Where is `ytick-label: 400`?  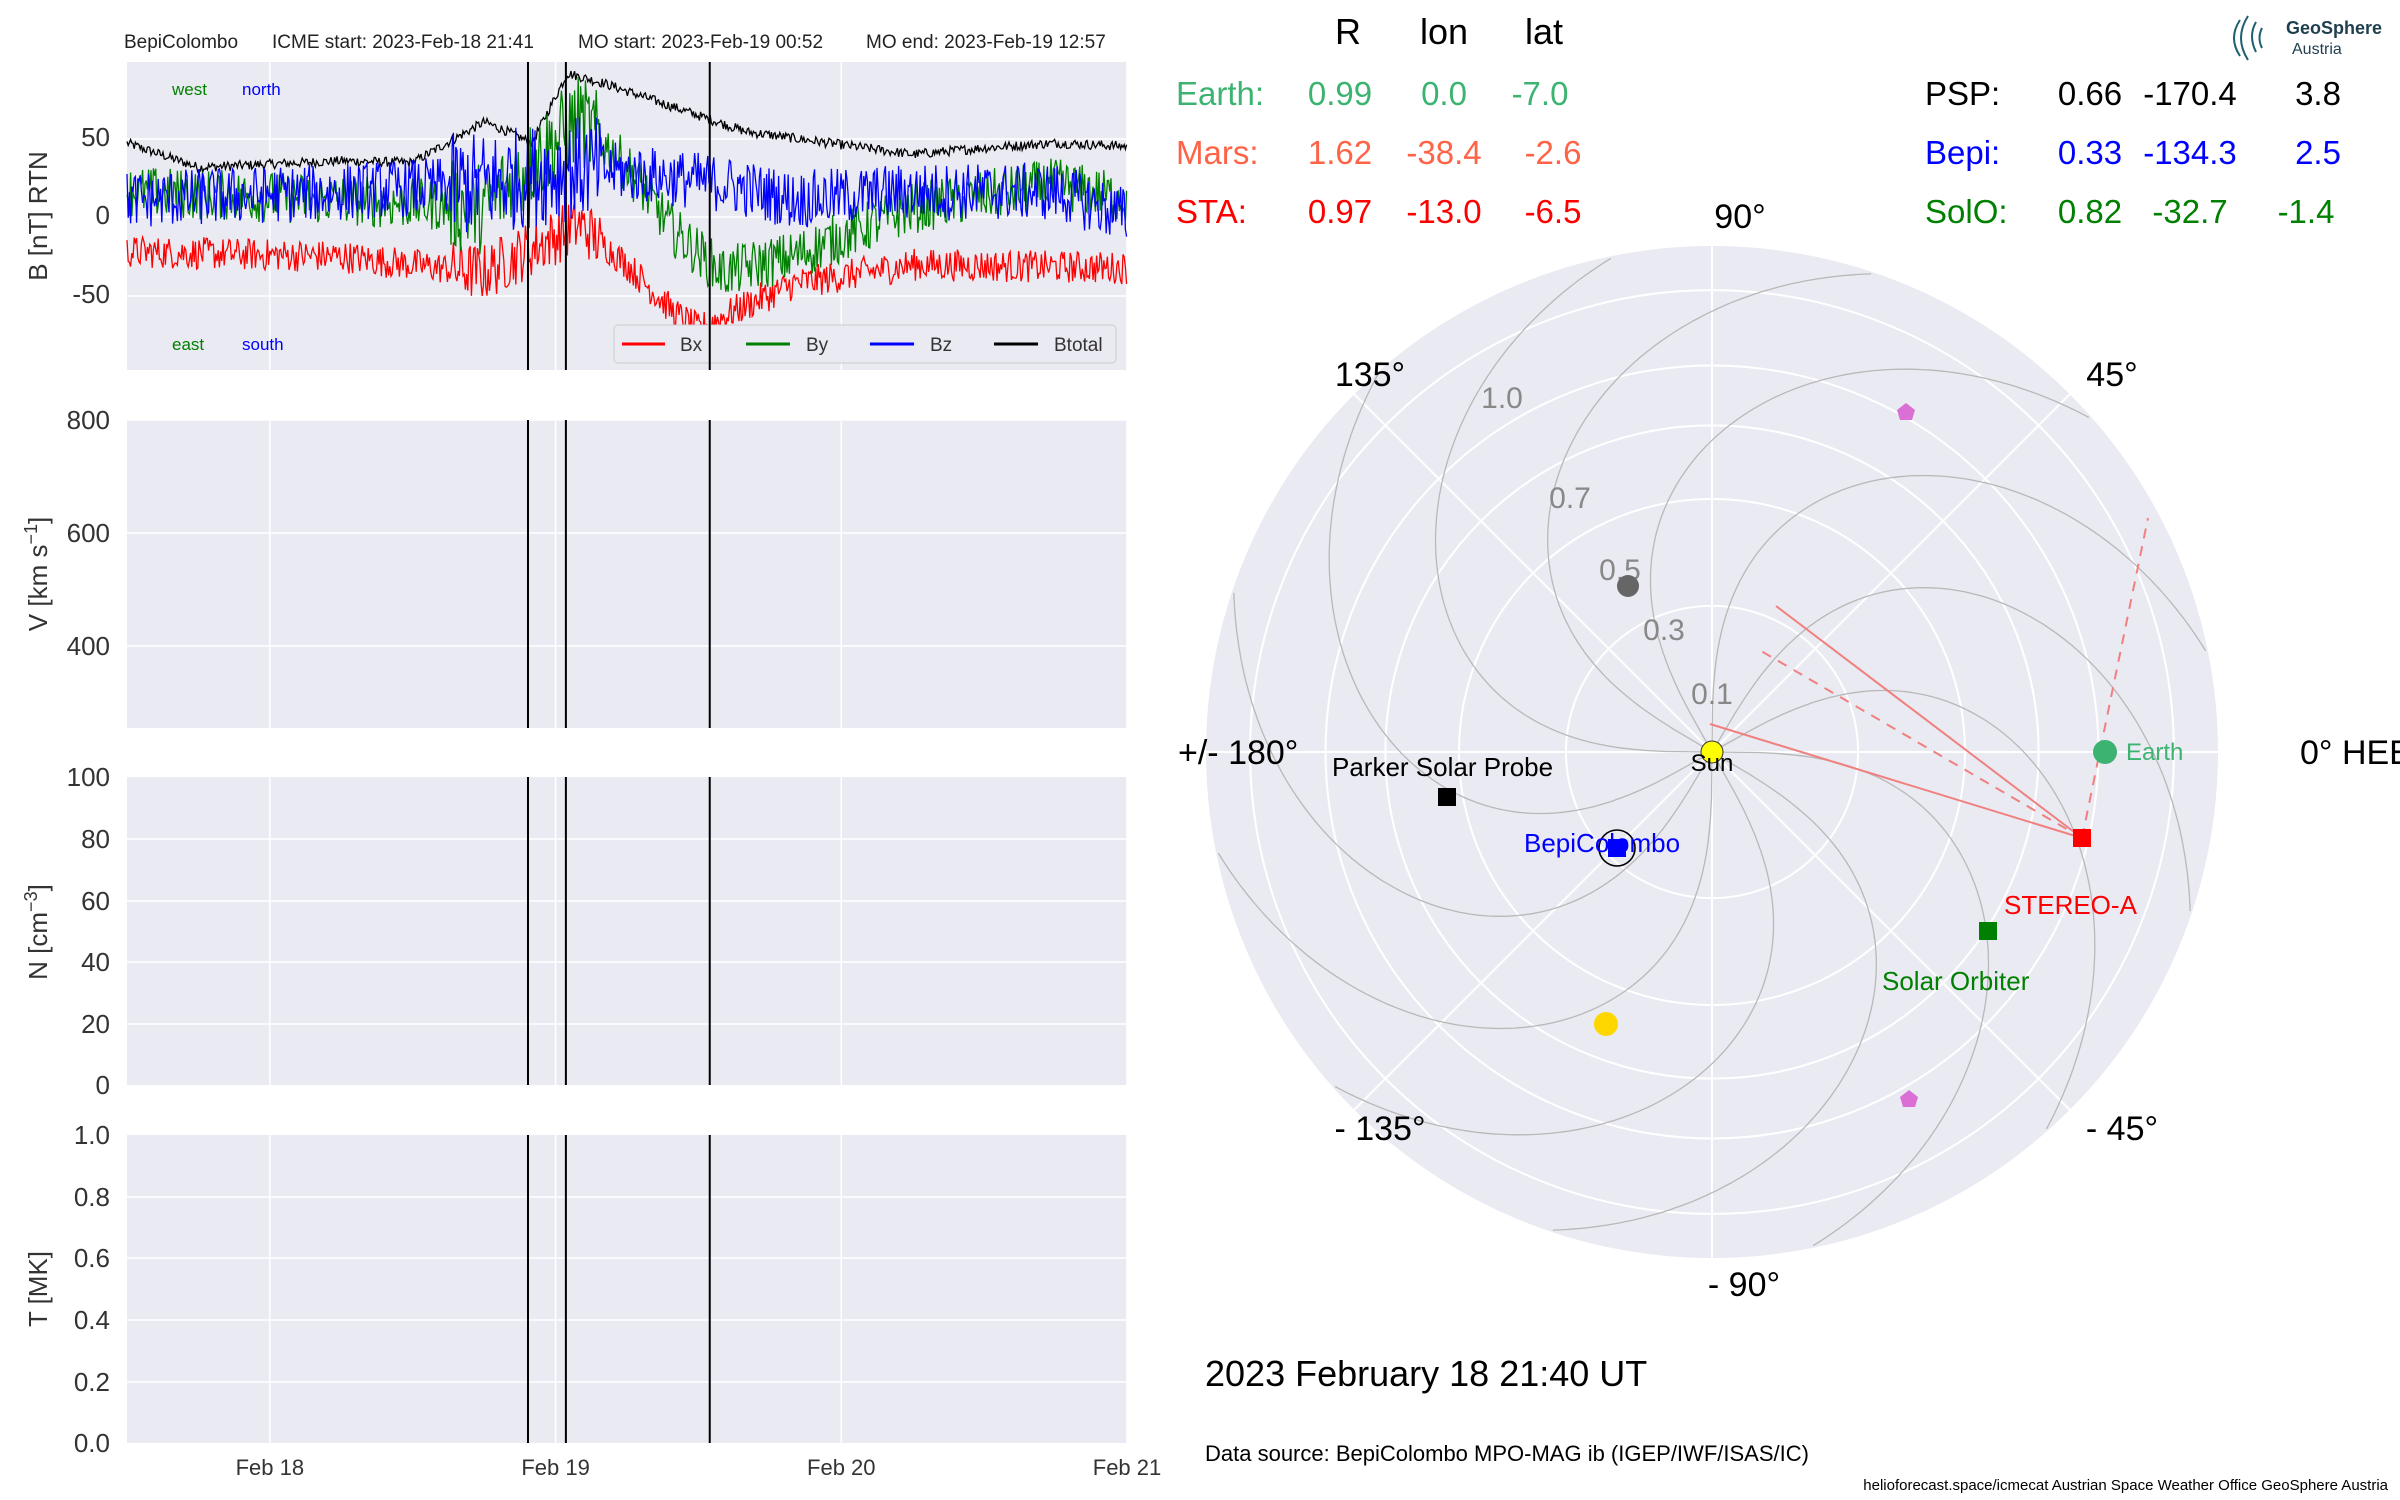 ytick-label: 400 is located at coordinates (88, 646).